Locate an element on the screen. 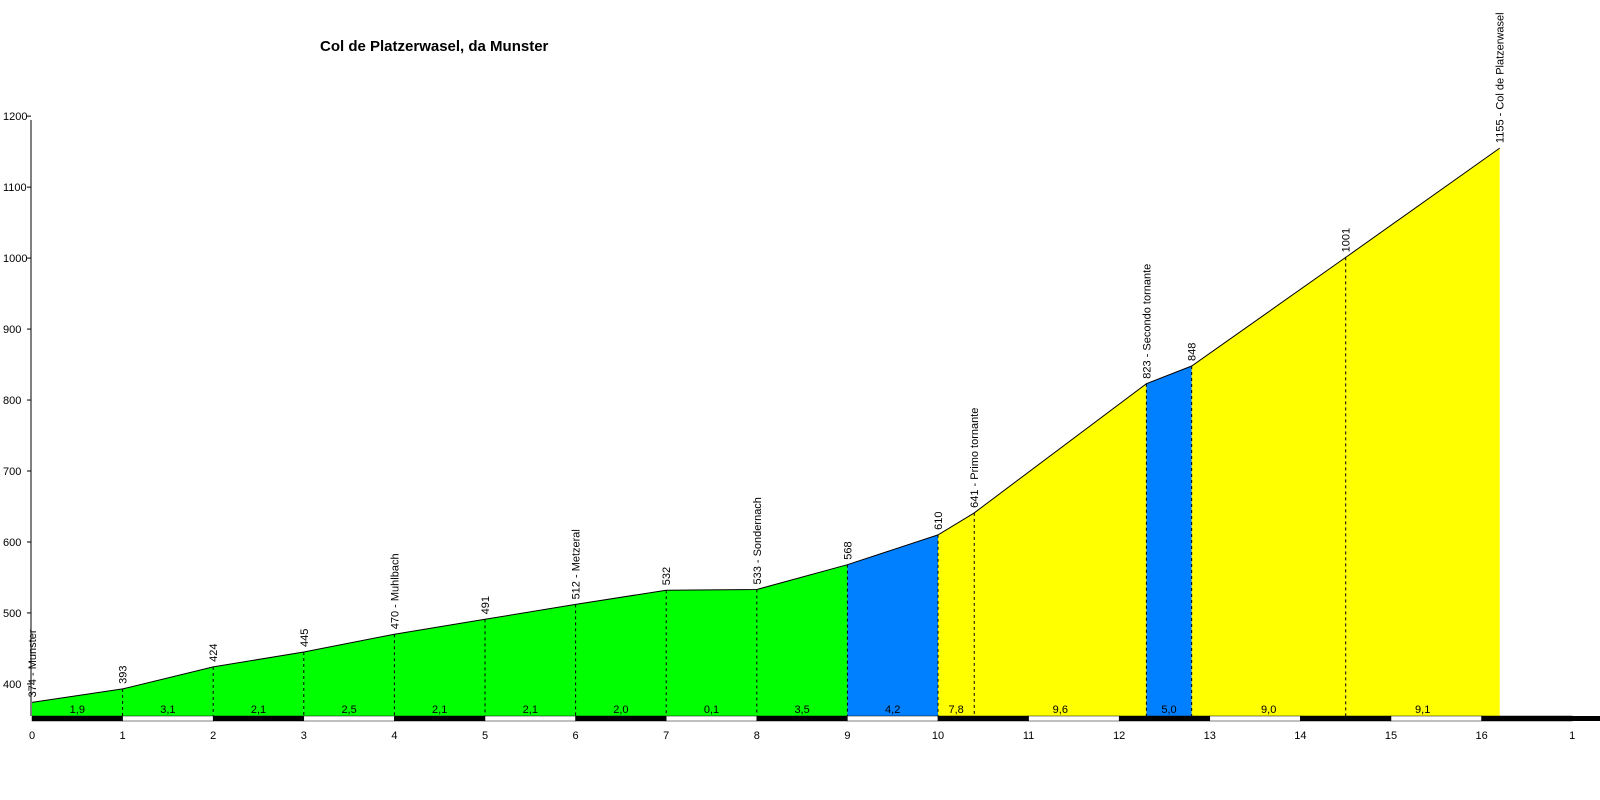 The image size is (1600, 800). grade-label-8: 3,5 is located at coordinates (801, 710).